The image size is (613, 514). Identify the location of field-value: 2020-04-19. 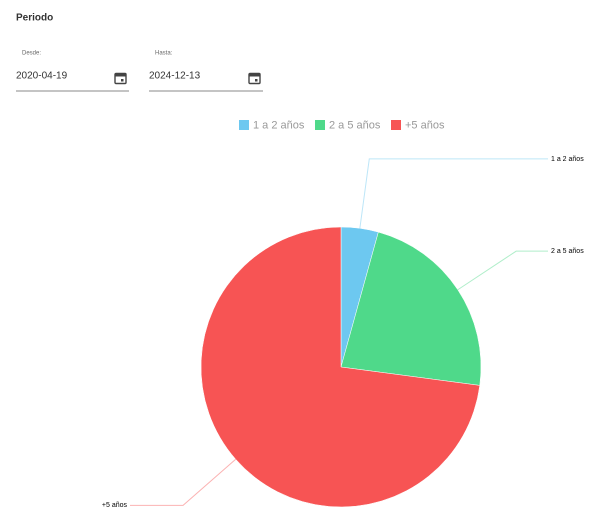
(42, 76).